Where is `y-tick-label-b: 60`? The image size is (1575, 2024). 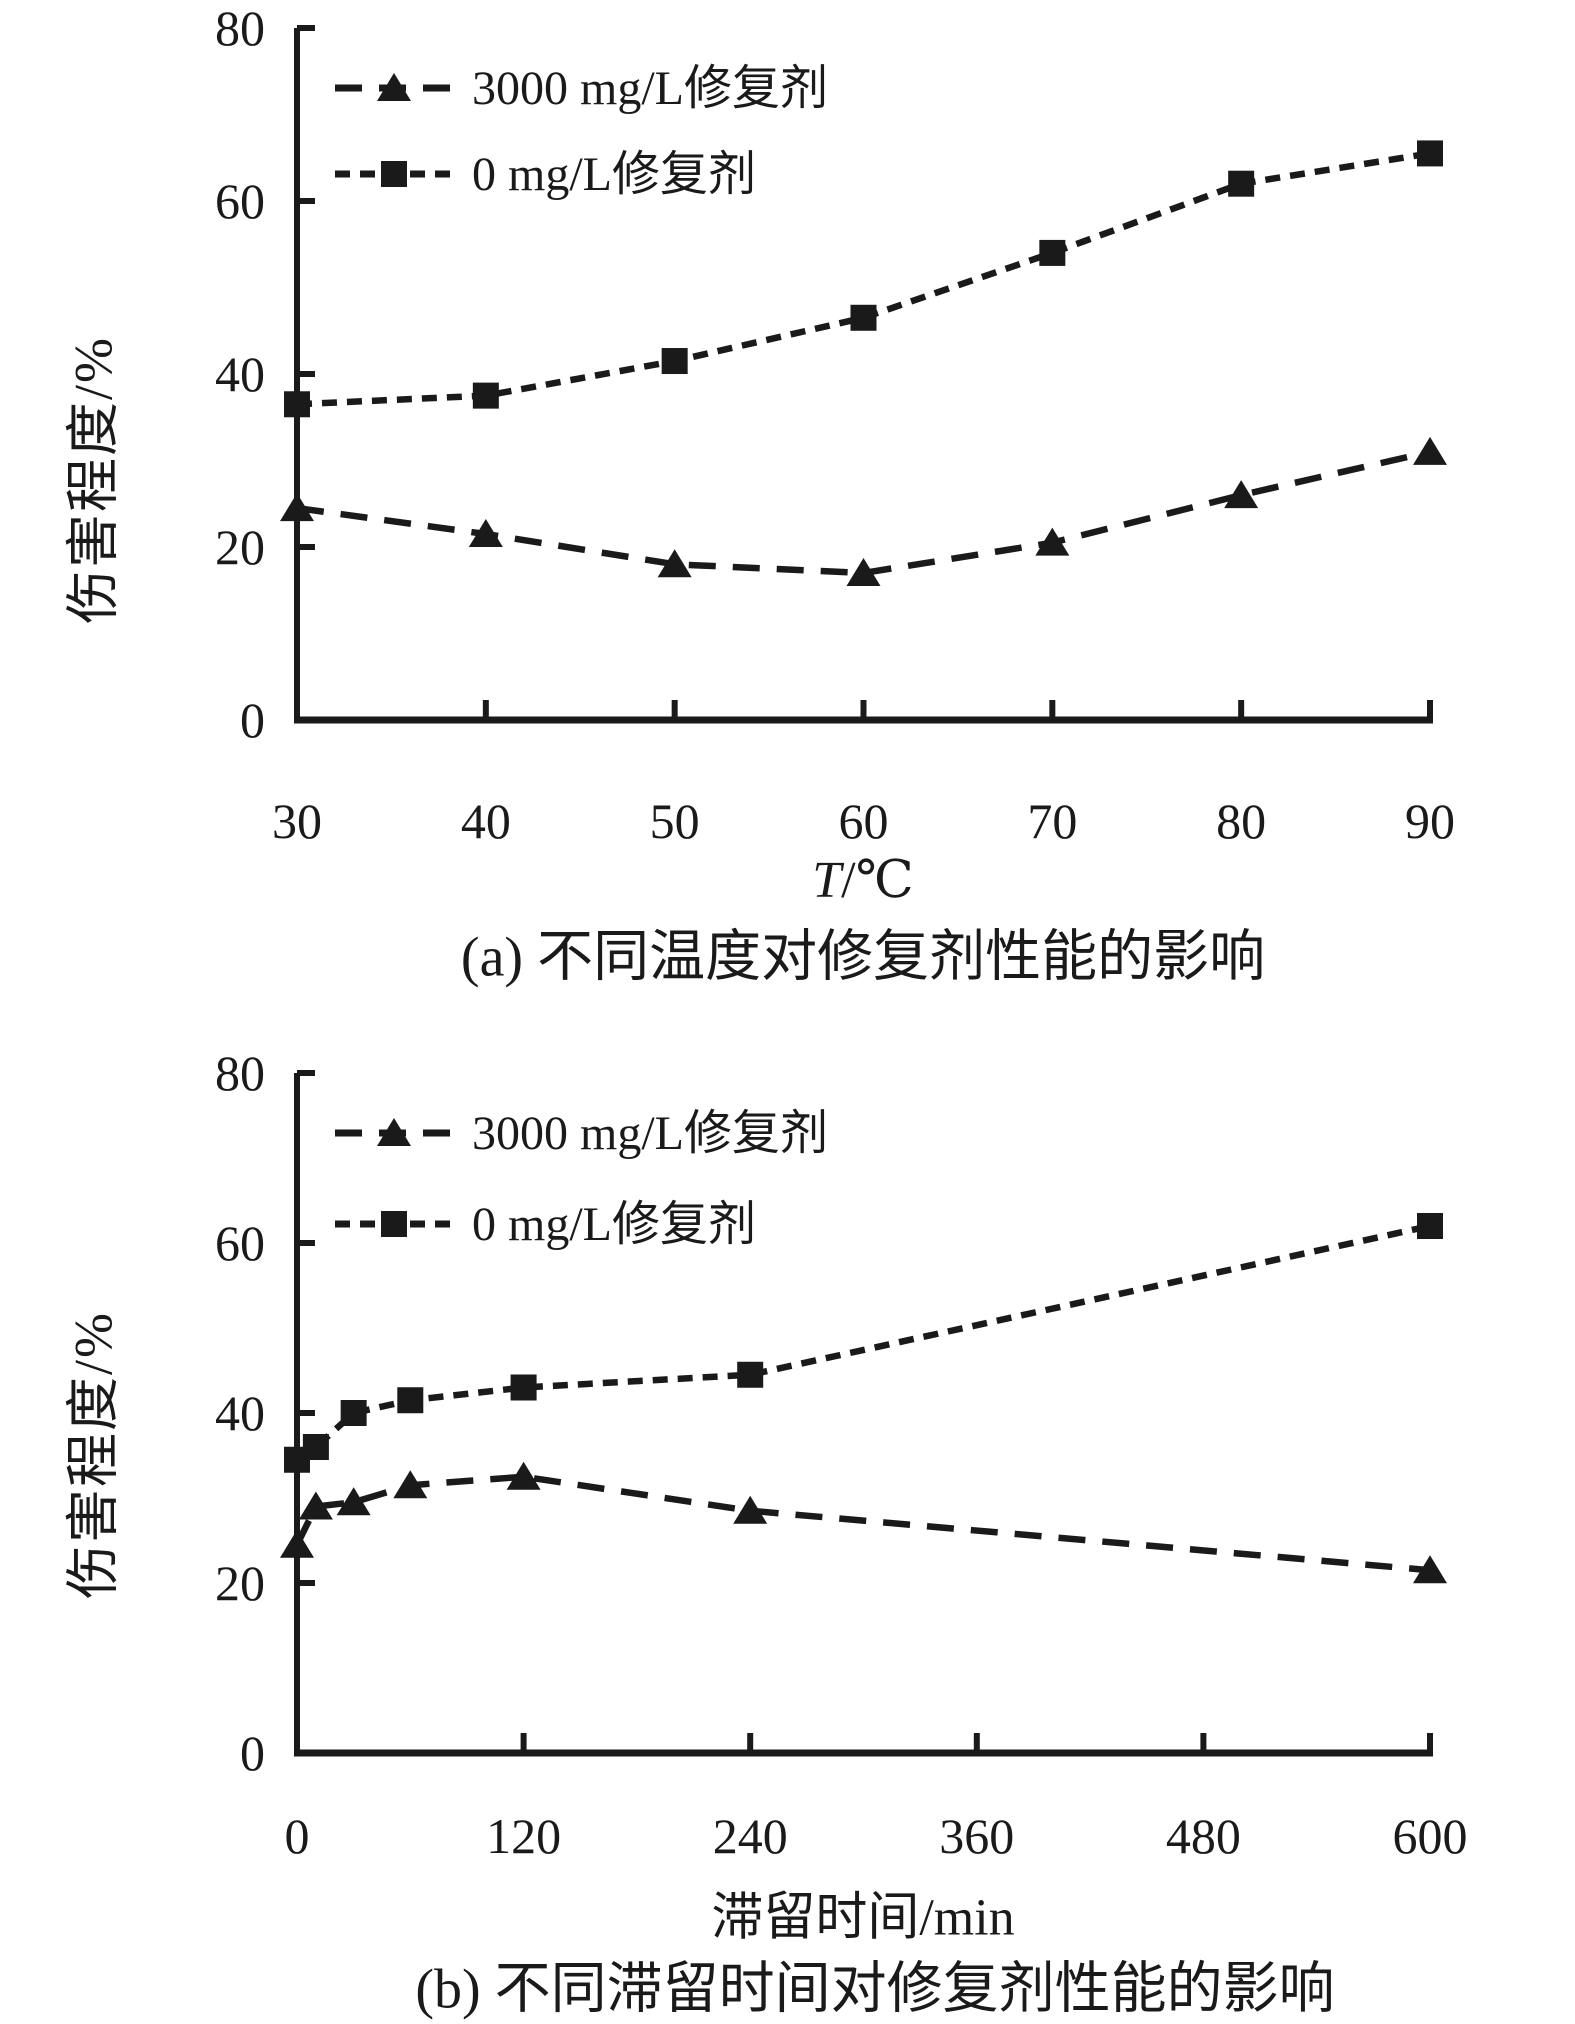 y-tick-label-b: 60 is located at coordinates (240, 1243).